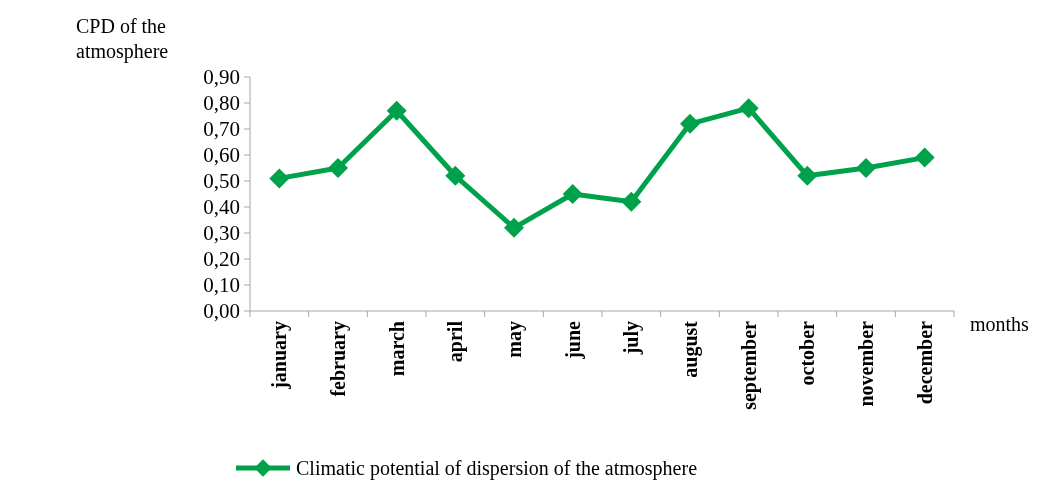  I want to click on y-tick-label: 0,10, so click(221, 285).